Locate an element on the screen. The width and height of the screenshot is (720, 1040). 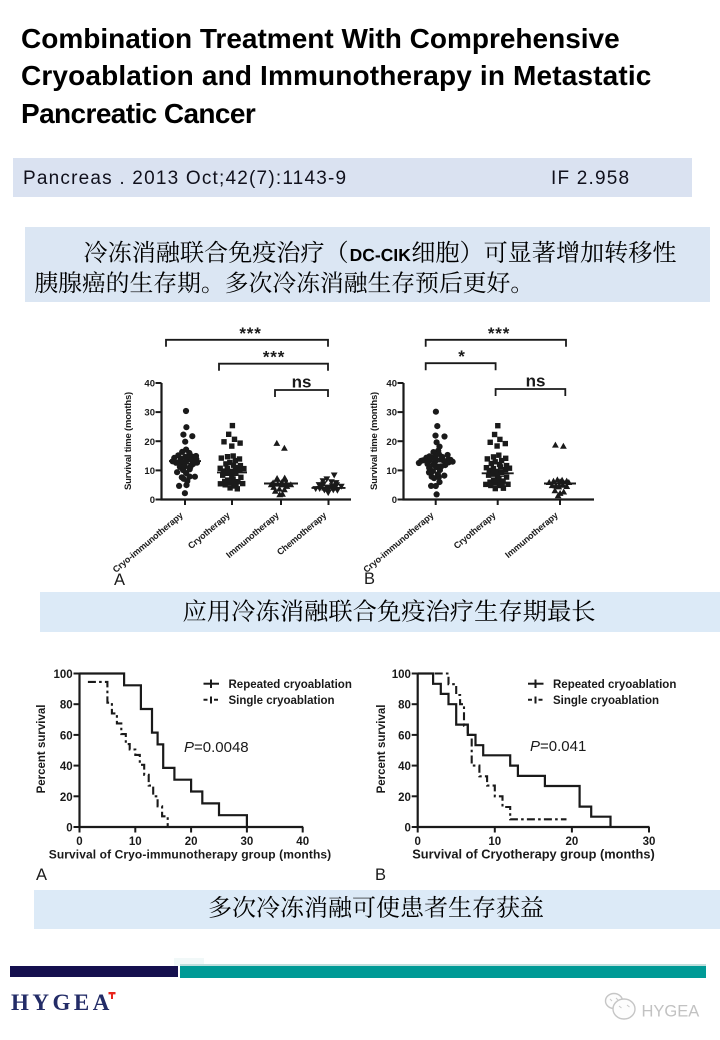
svg-text: HYGEA is located at coordinates (671, 1012).